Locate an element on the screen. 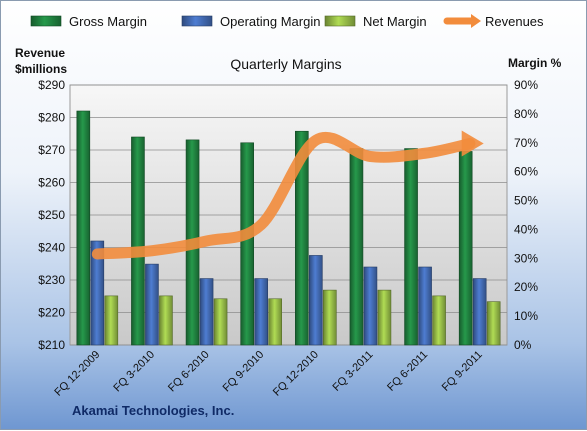 Image resolution: width=587 pixels, height=431 pixels. left-tick-label: $210 is located at coordinates (51, 345).